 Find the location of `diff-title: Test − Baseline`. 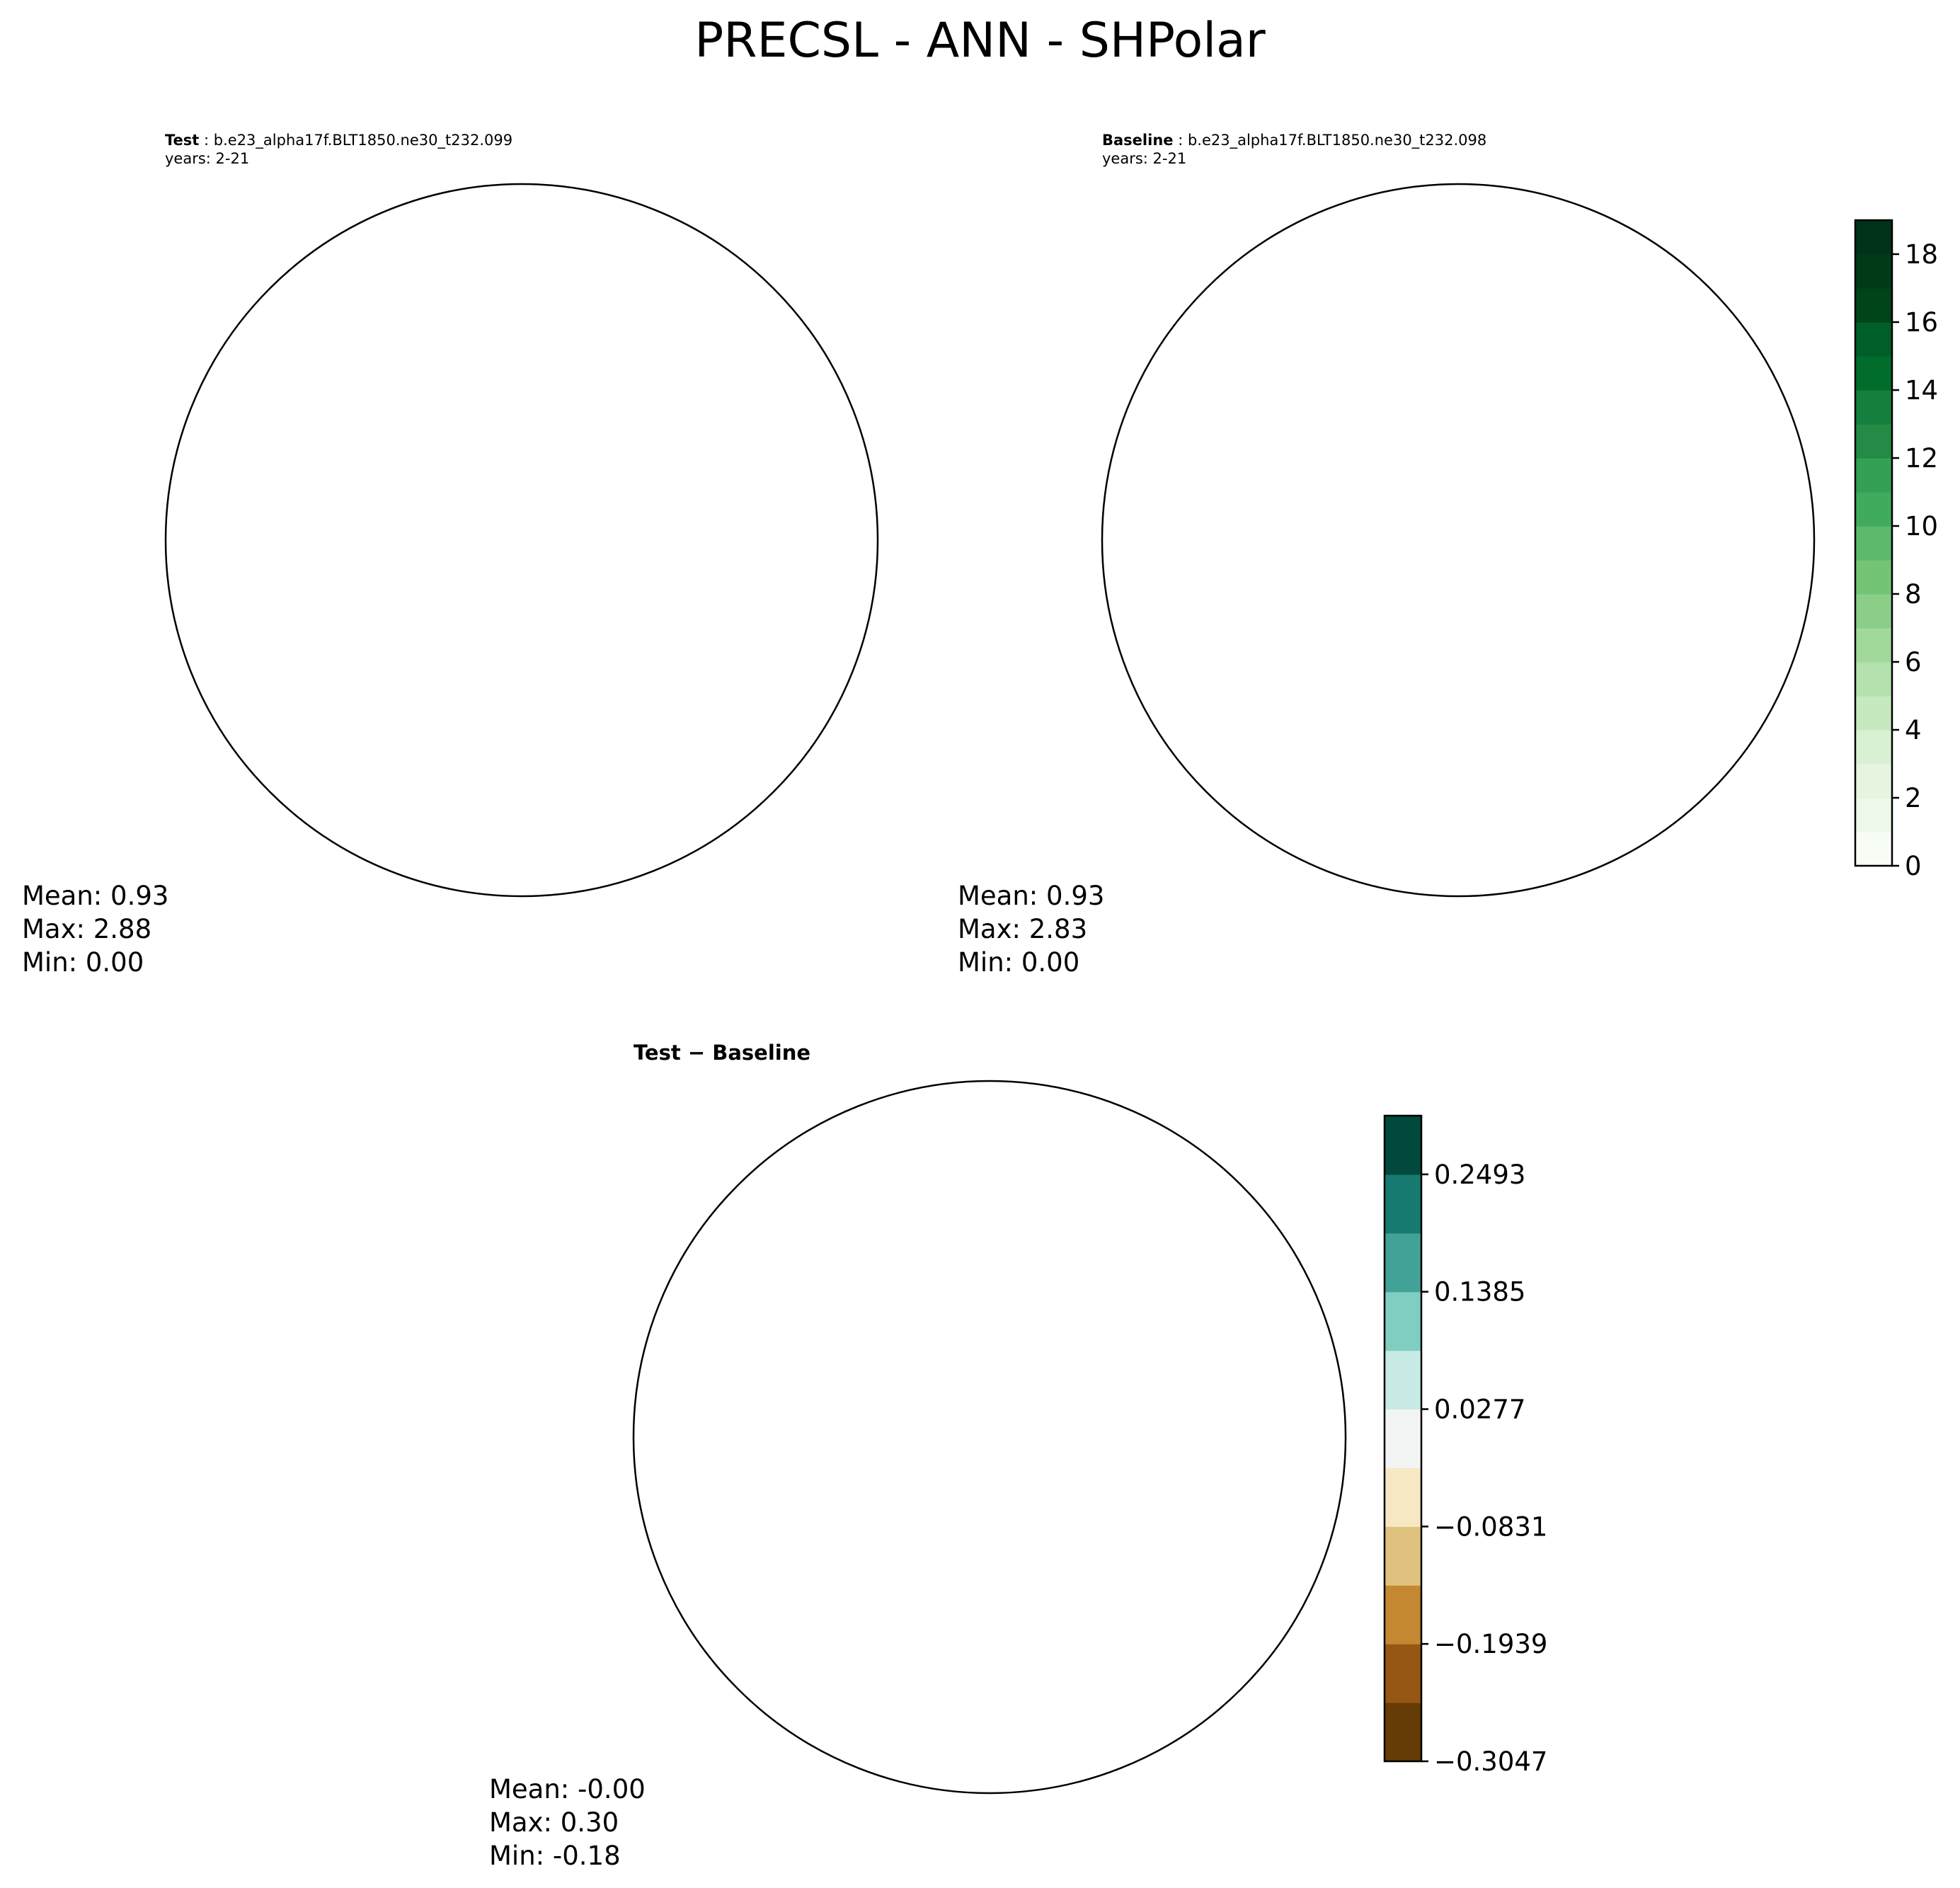

diff-title: Test − Baseline is located at coordinates (722, 1053).